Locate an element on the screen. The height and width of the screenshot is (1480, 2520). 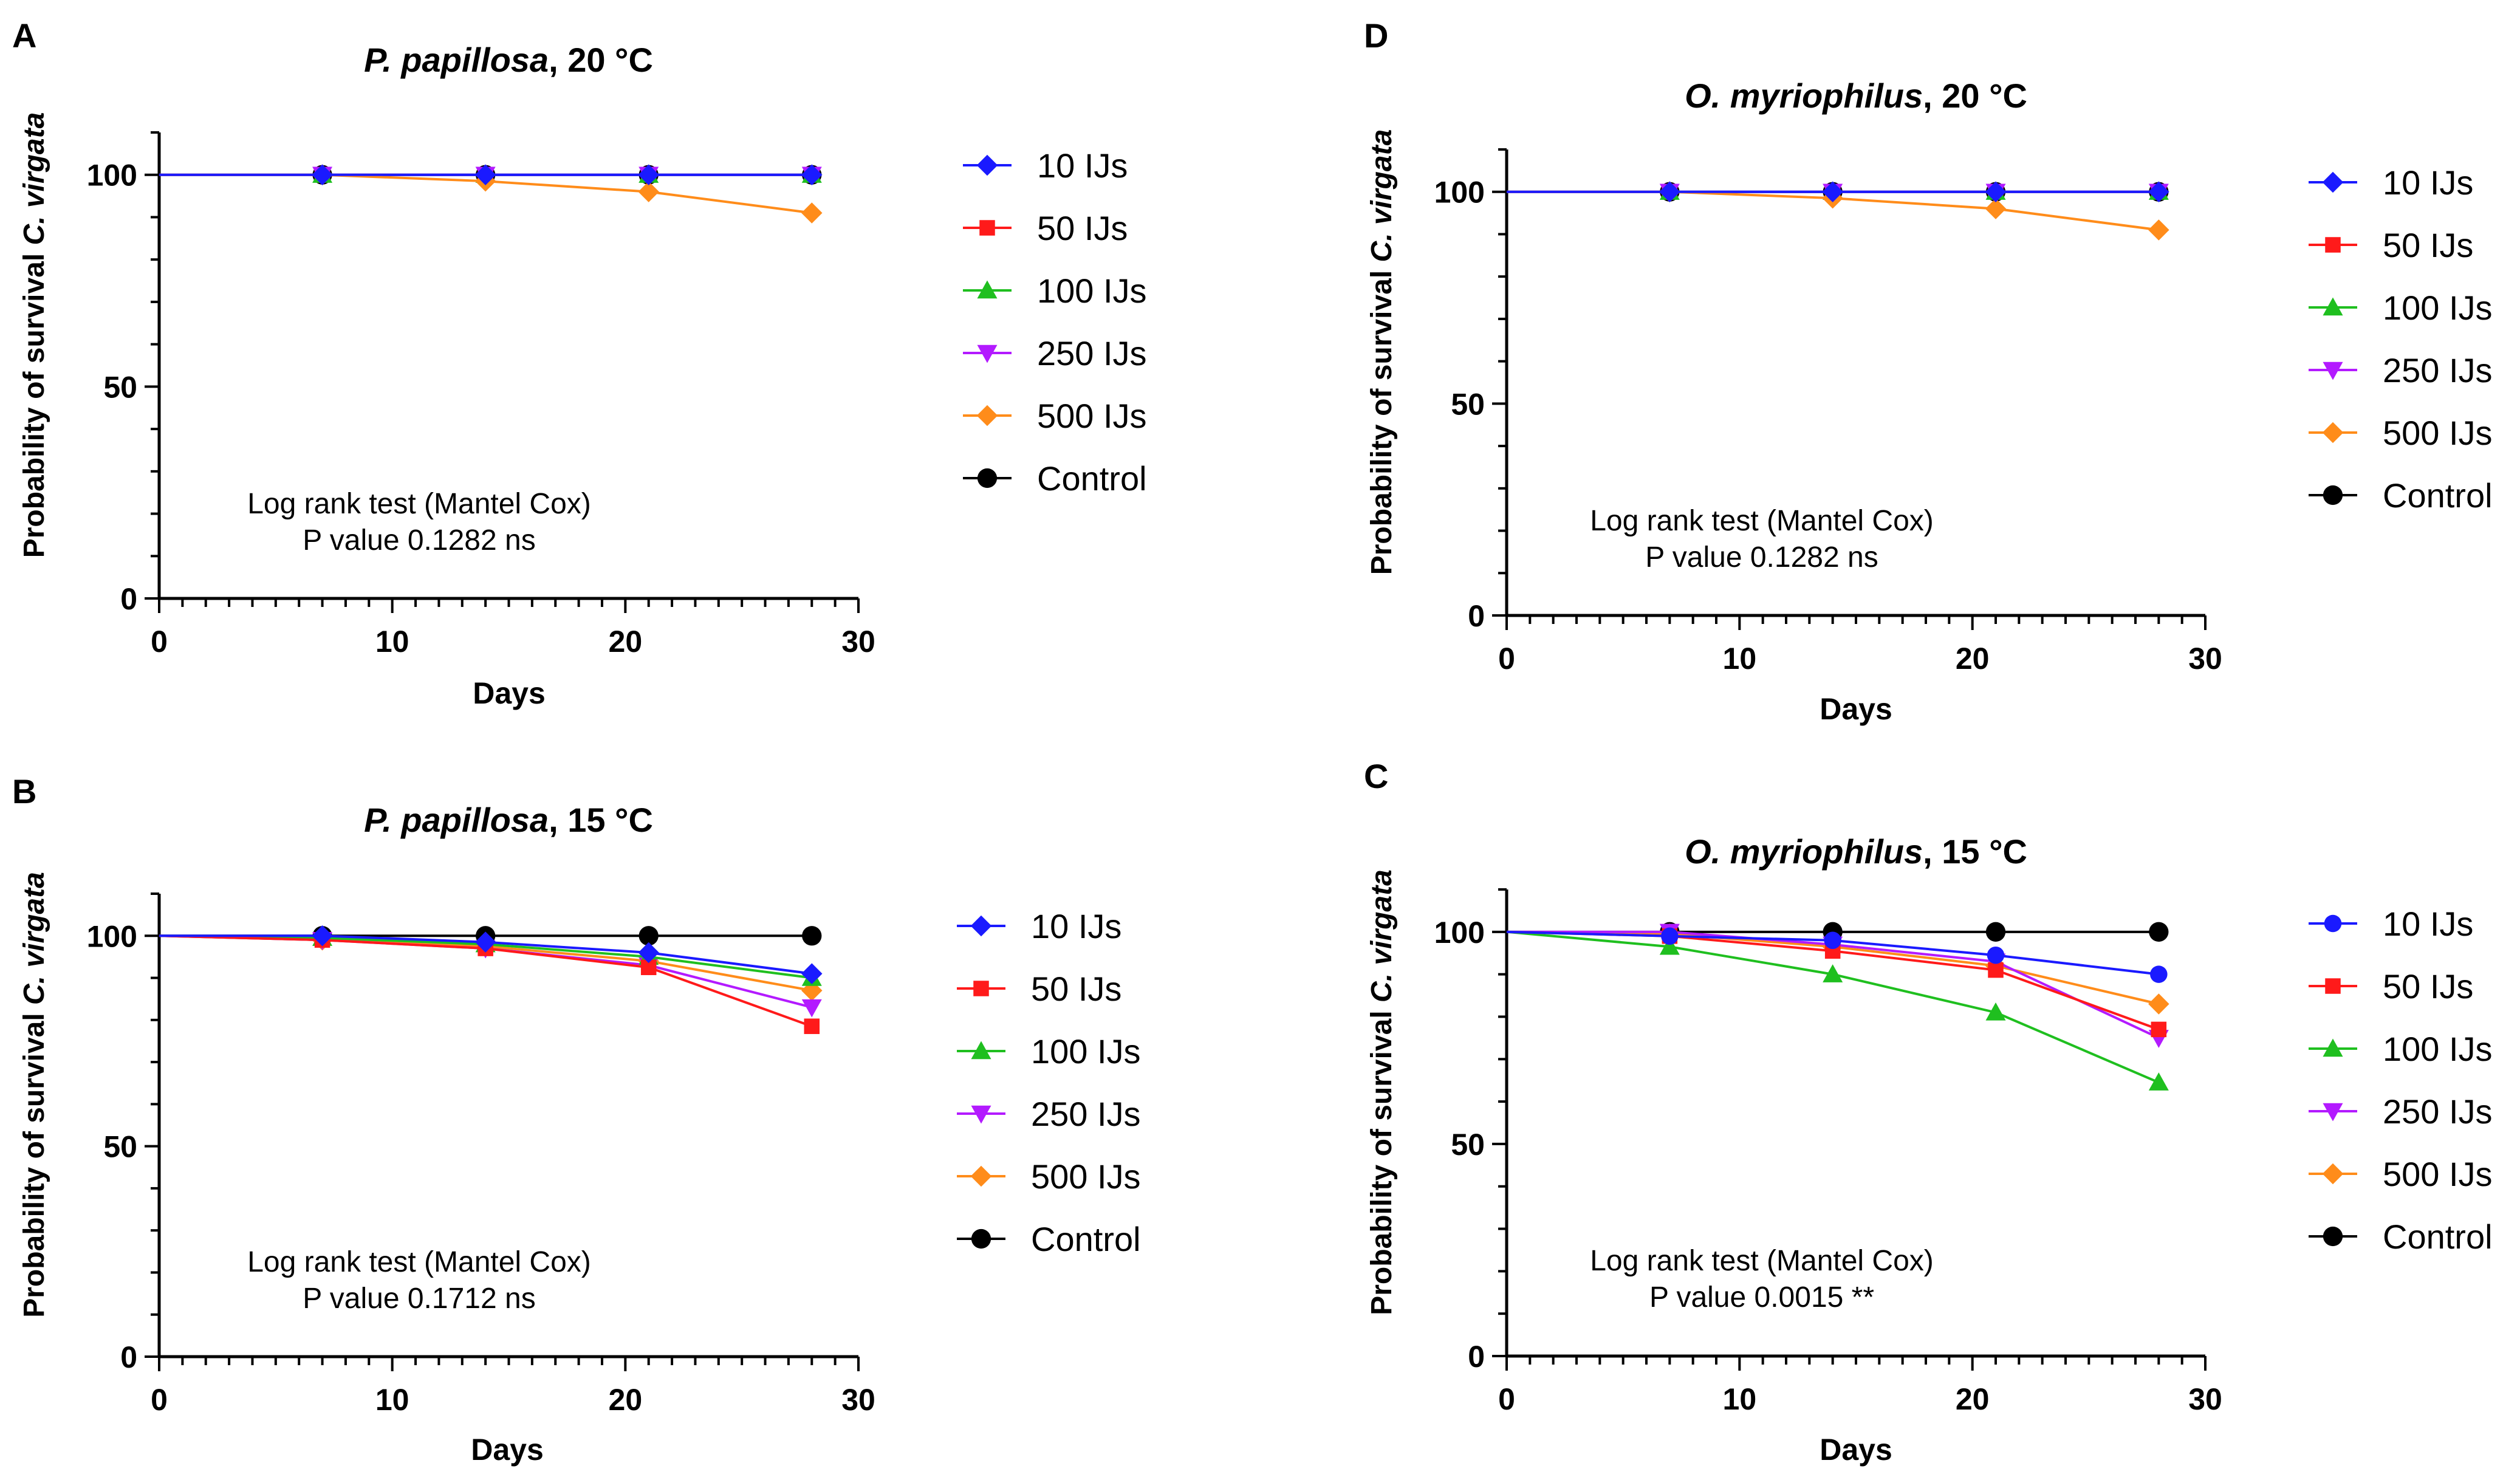
chart-title: P. papillosa, 15 °C is located at coordinates (509, 820).